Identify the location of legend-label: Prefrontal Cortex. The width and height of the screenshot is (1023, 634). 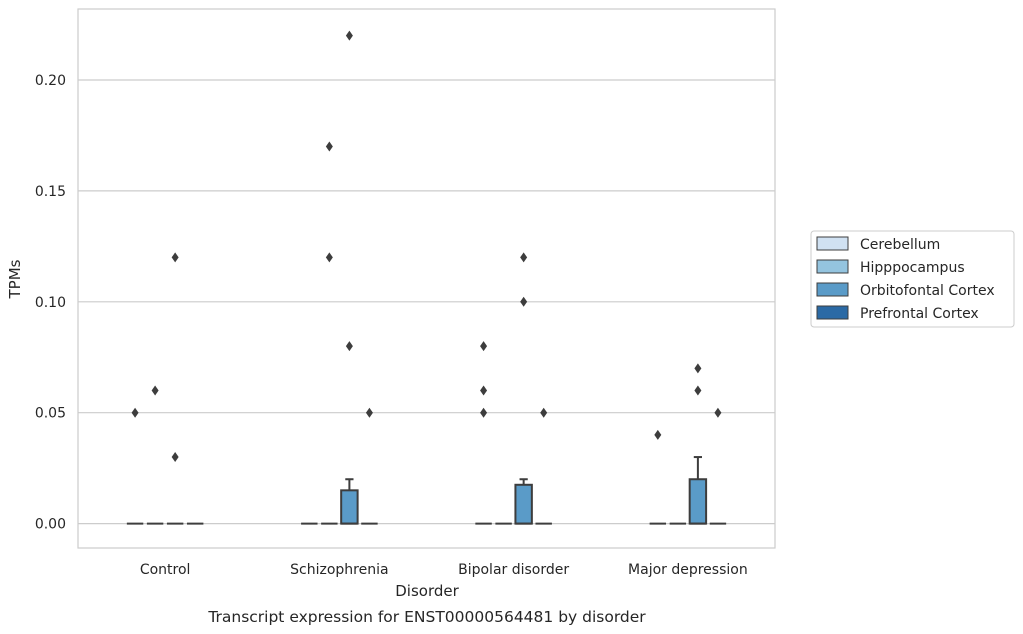
(919, 314).